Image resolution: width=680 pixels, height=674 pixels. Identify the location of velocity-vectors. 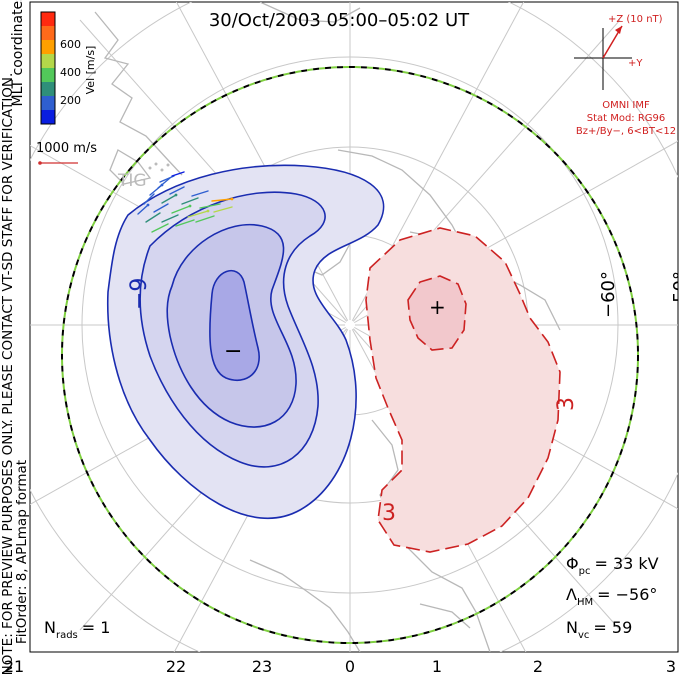
(185, 202).